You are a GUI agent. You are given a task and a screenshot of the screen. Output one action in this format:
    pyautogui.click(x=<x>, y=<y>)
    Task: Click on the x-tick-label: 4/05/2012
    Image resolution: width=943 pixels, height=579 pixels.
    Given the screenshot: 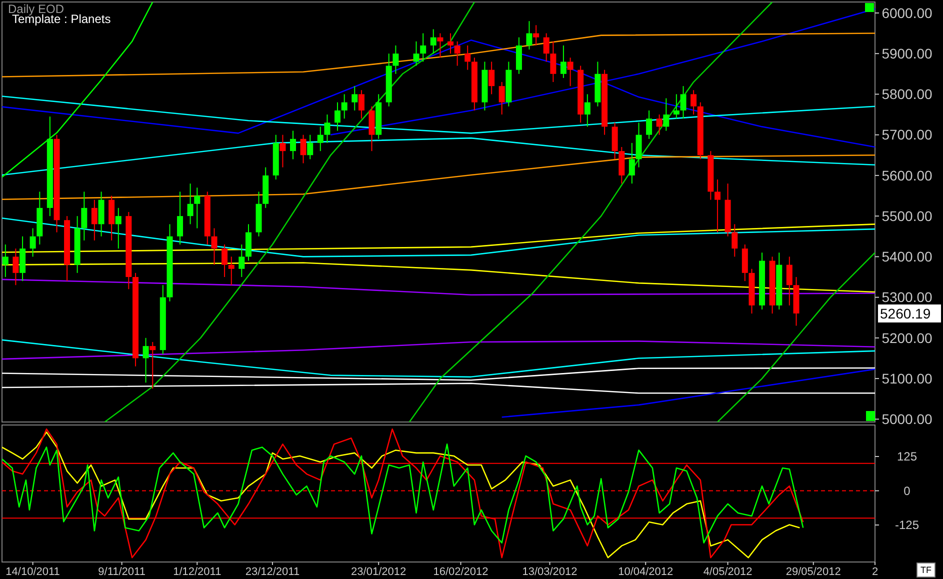 What is the action you would take?
    pyautogui.click(x=727, y=572)
    